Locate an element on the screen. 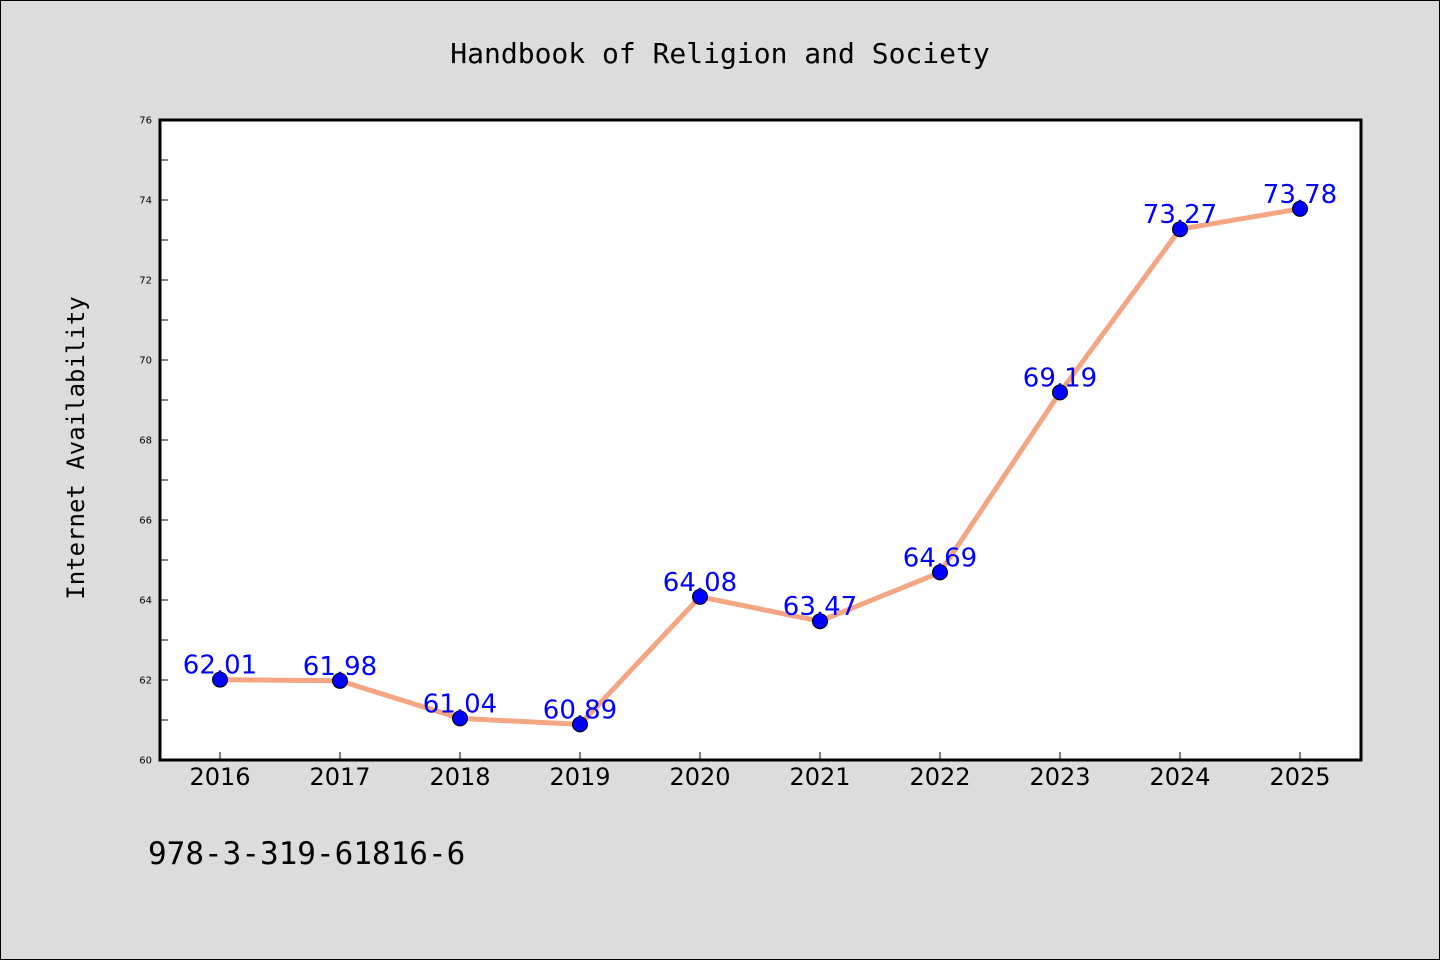 This screenshot has height=960, width=1440. y-tick-label: 66 is located at coordinates (145, 521).